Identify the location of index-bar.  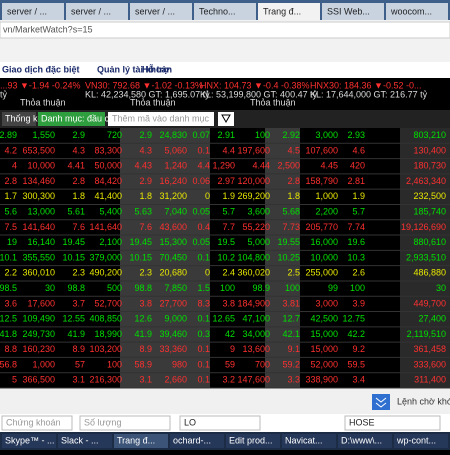
(225, 94).